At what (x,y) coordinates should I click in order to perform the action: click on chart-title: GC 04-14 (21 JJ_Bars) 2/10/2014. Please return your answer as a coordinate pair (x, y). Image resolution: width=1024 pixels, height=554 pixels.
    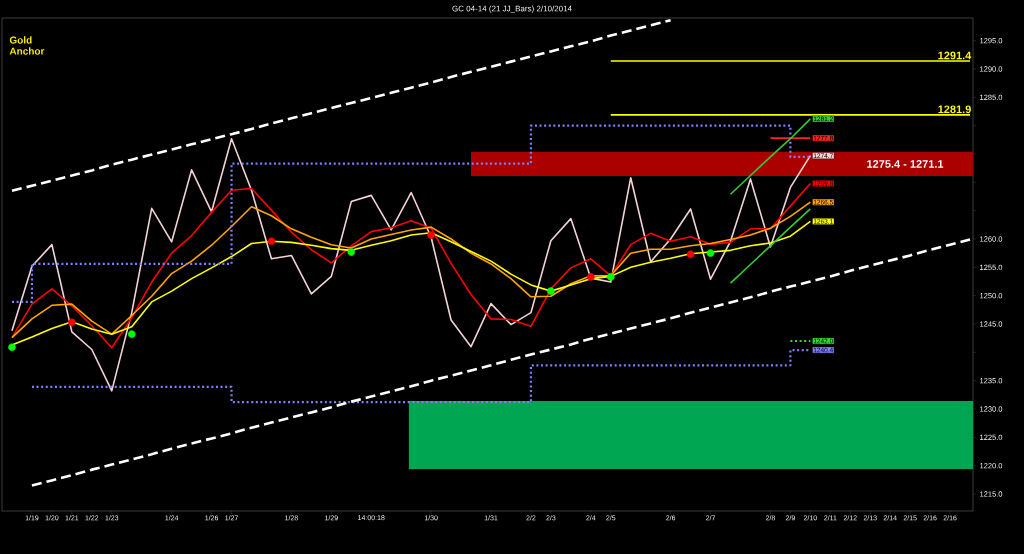
    Looking at the image, I should click on (512, 9).